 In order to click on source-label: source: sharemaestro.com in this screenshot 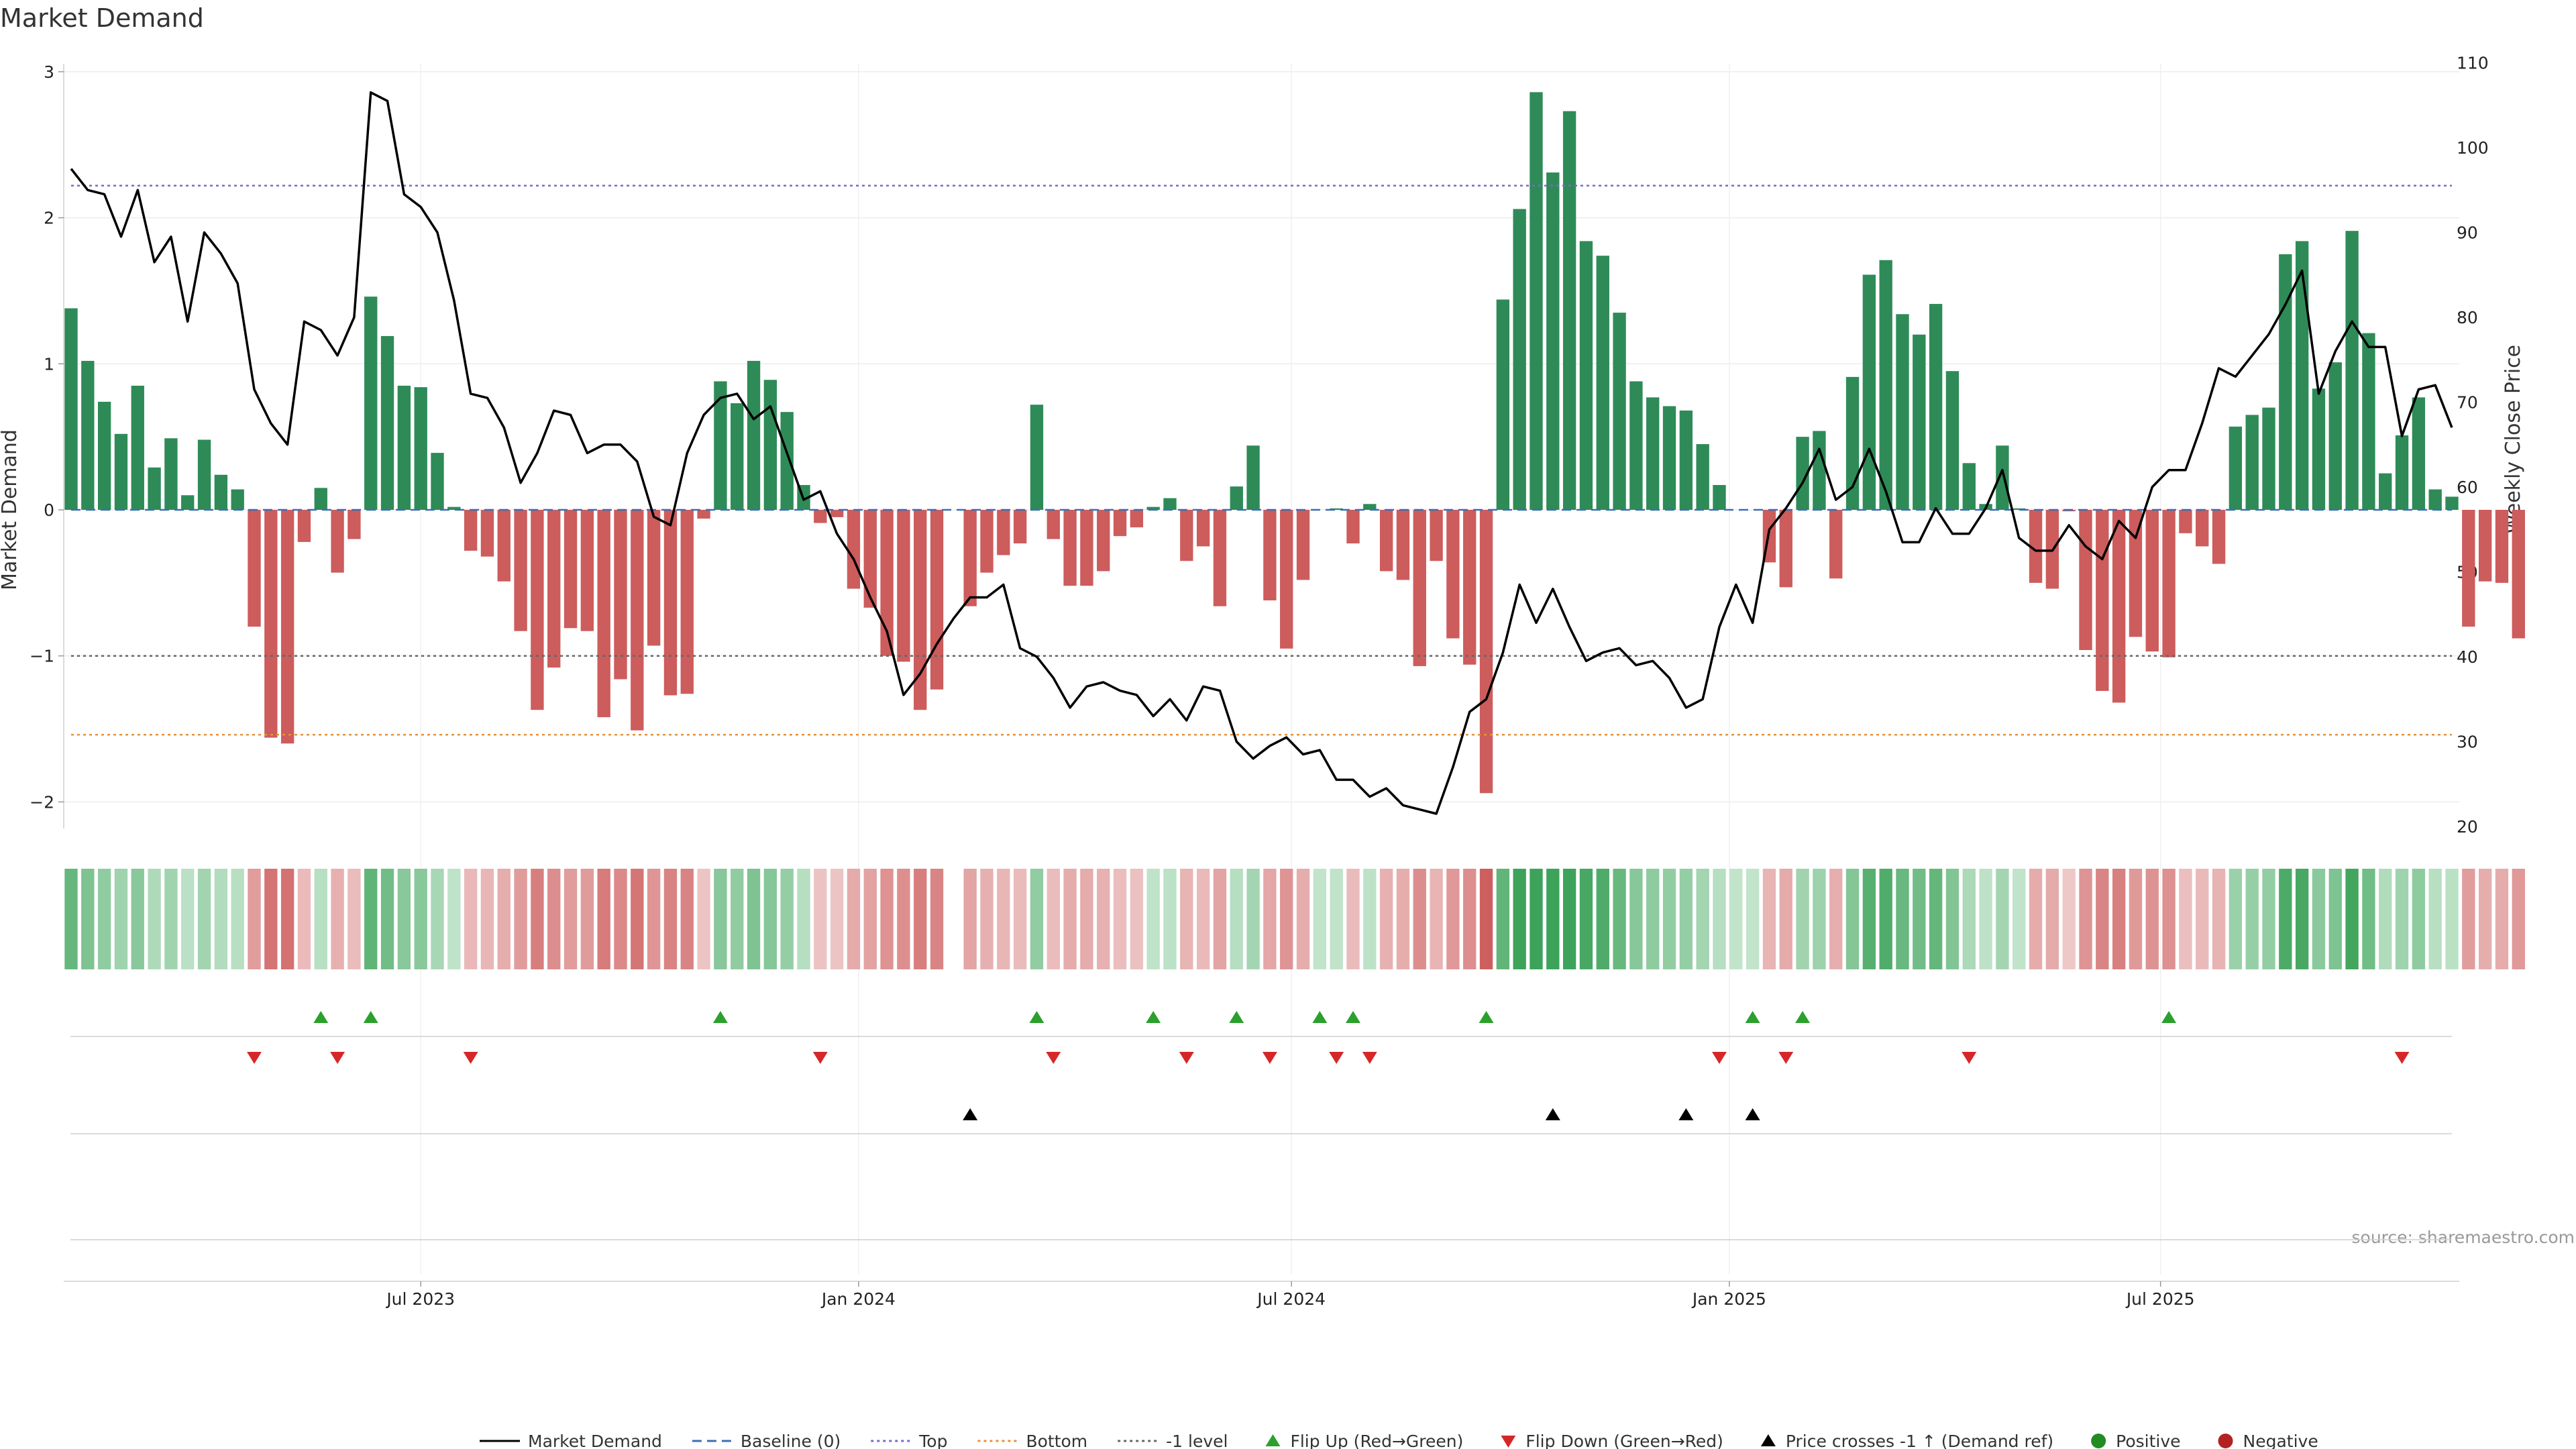, I will do `click(2463, 1237)`.